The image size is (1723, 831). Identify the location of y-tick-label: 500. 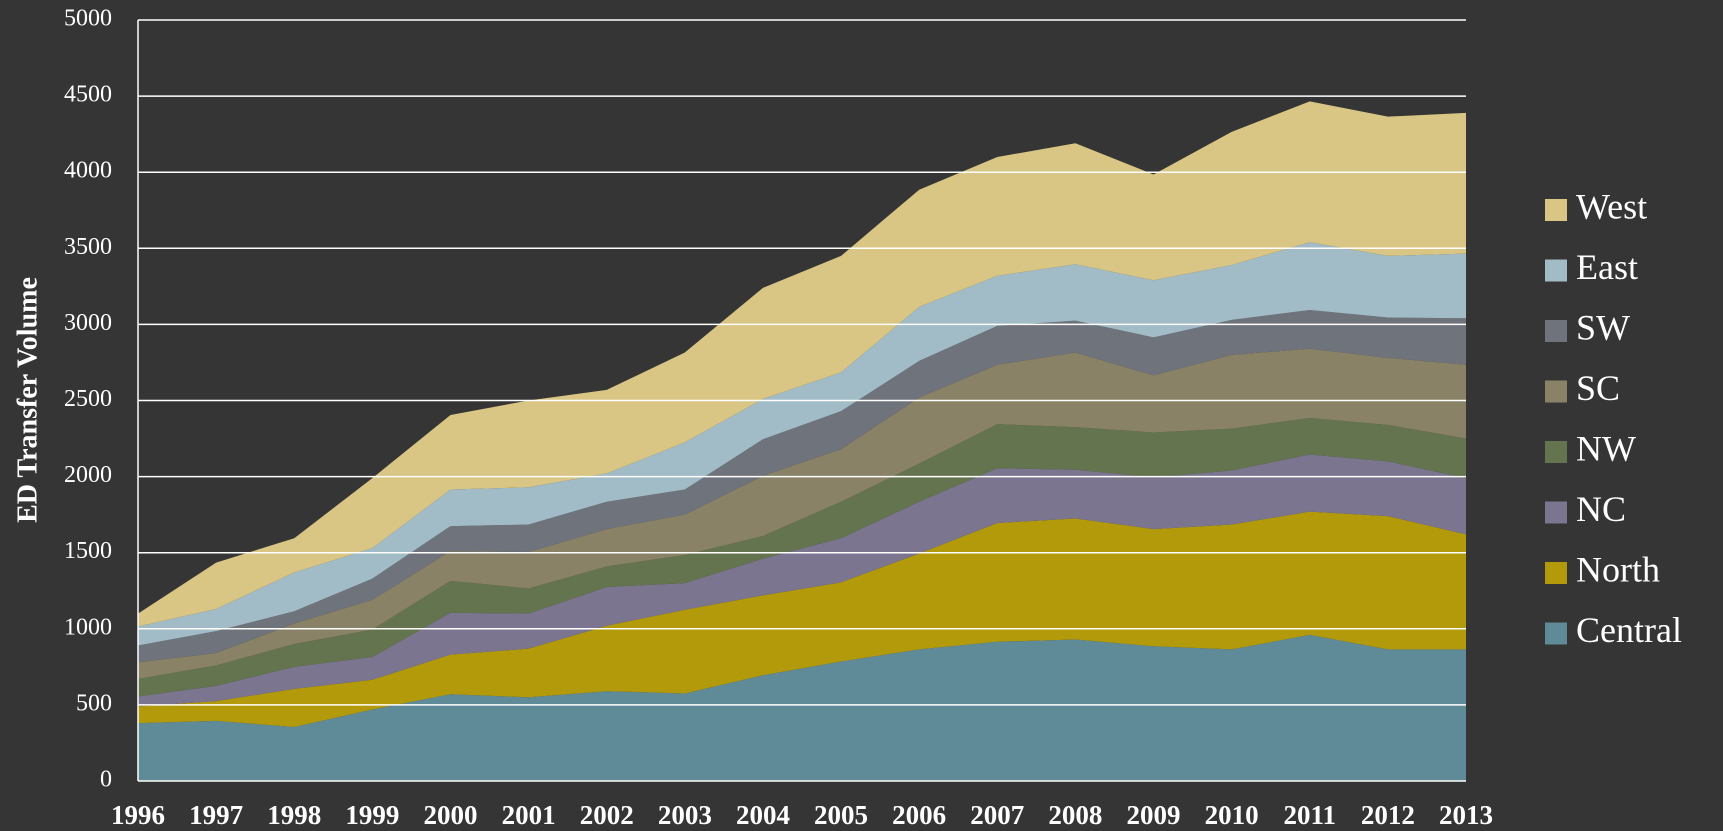
(94, 703).